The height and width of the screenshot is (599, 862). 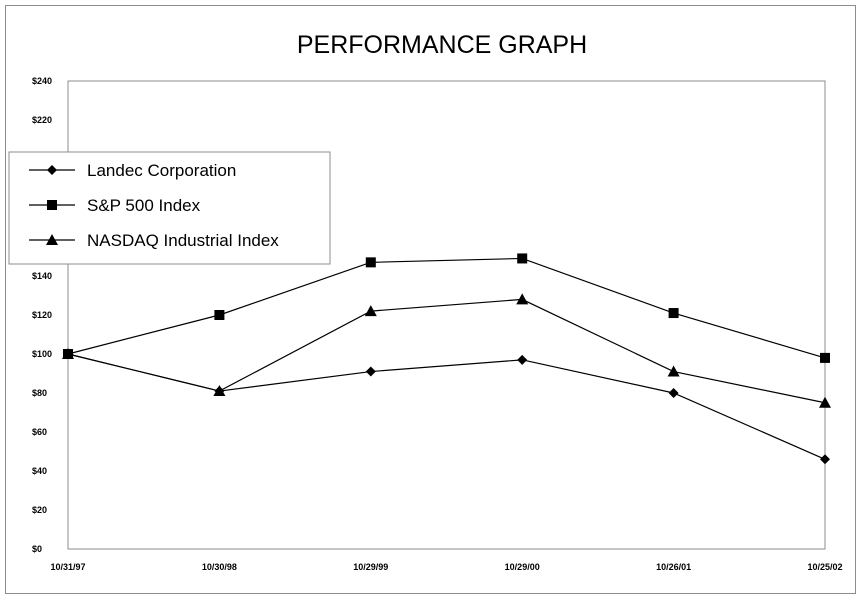 What do you see at coordinates (42, 354) in the screenshot?
I see `y-tick-label: $100` at bounding box center [42, 354].